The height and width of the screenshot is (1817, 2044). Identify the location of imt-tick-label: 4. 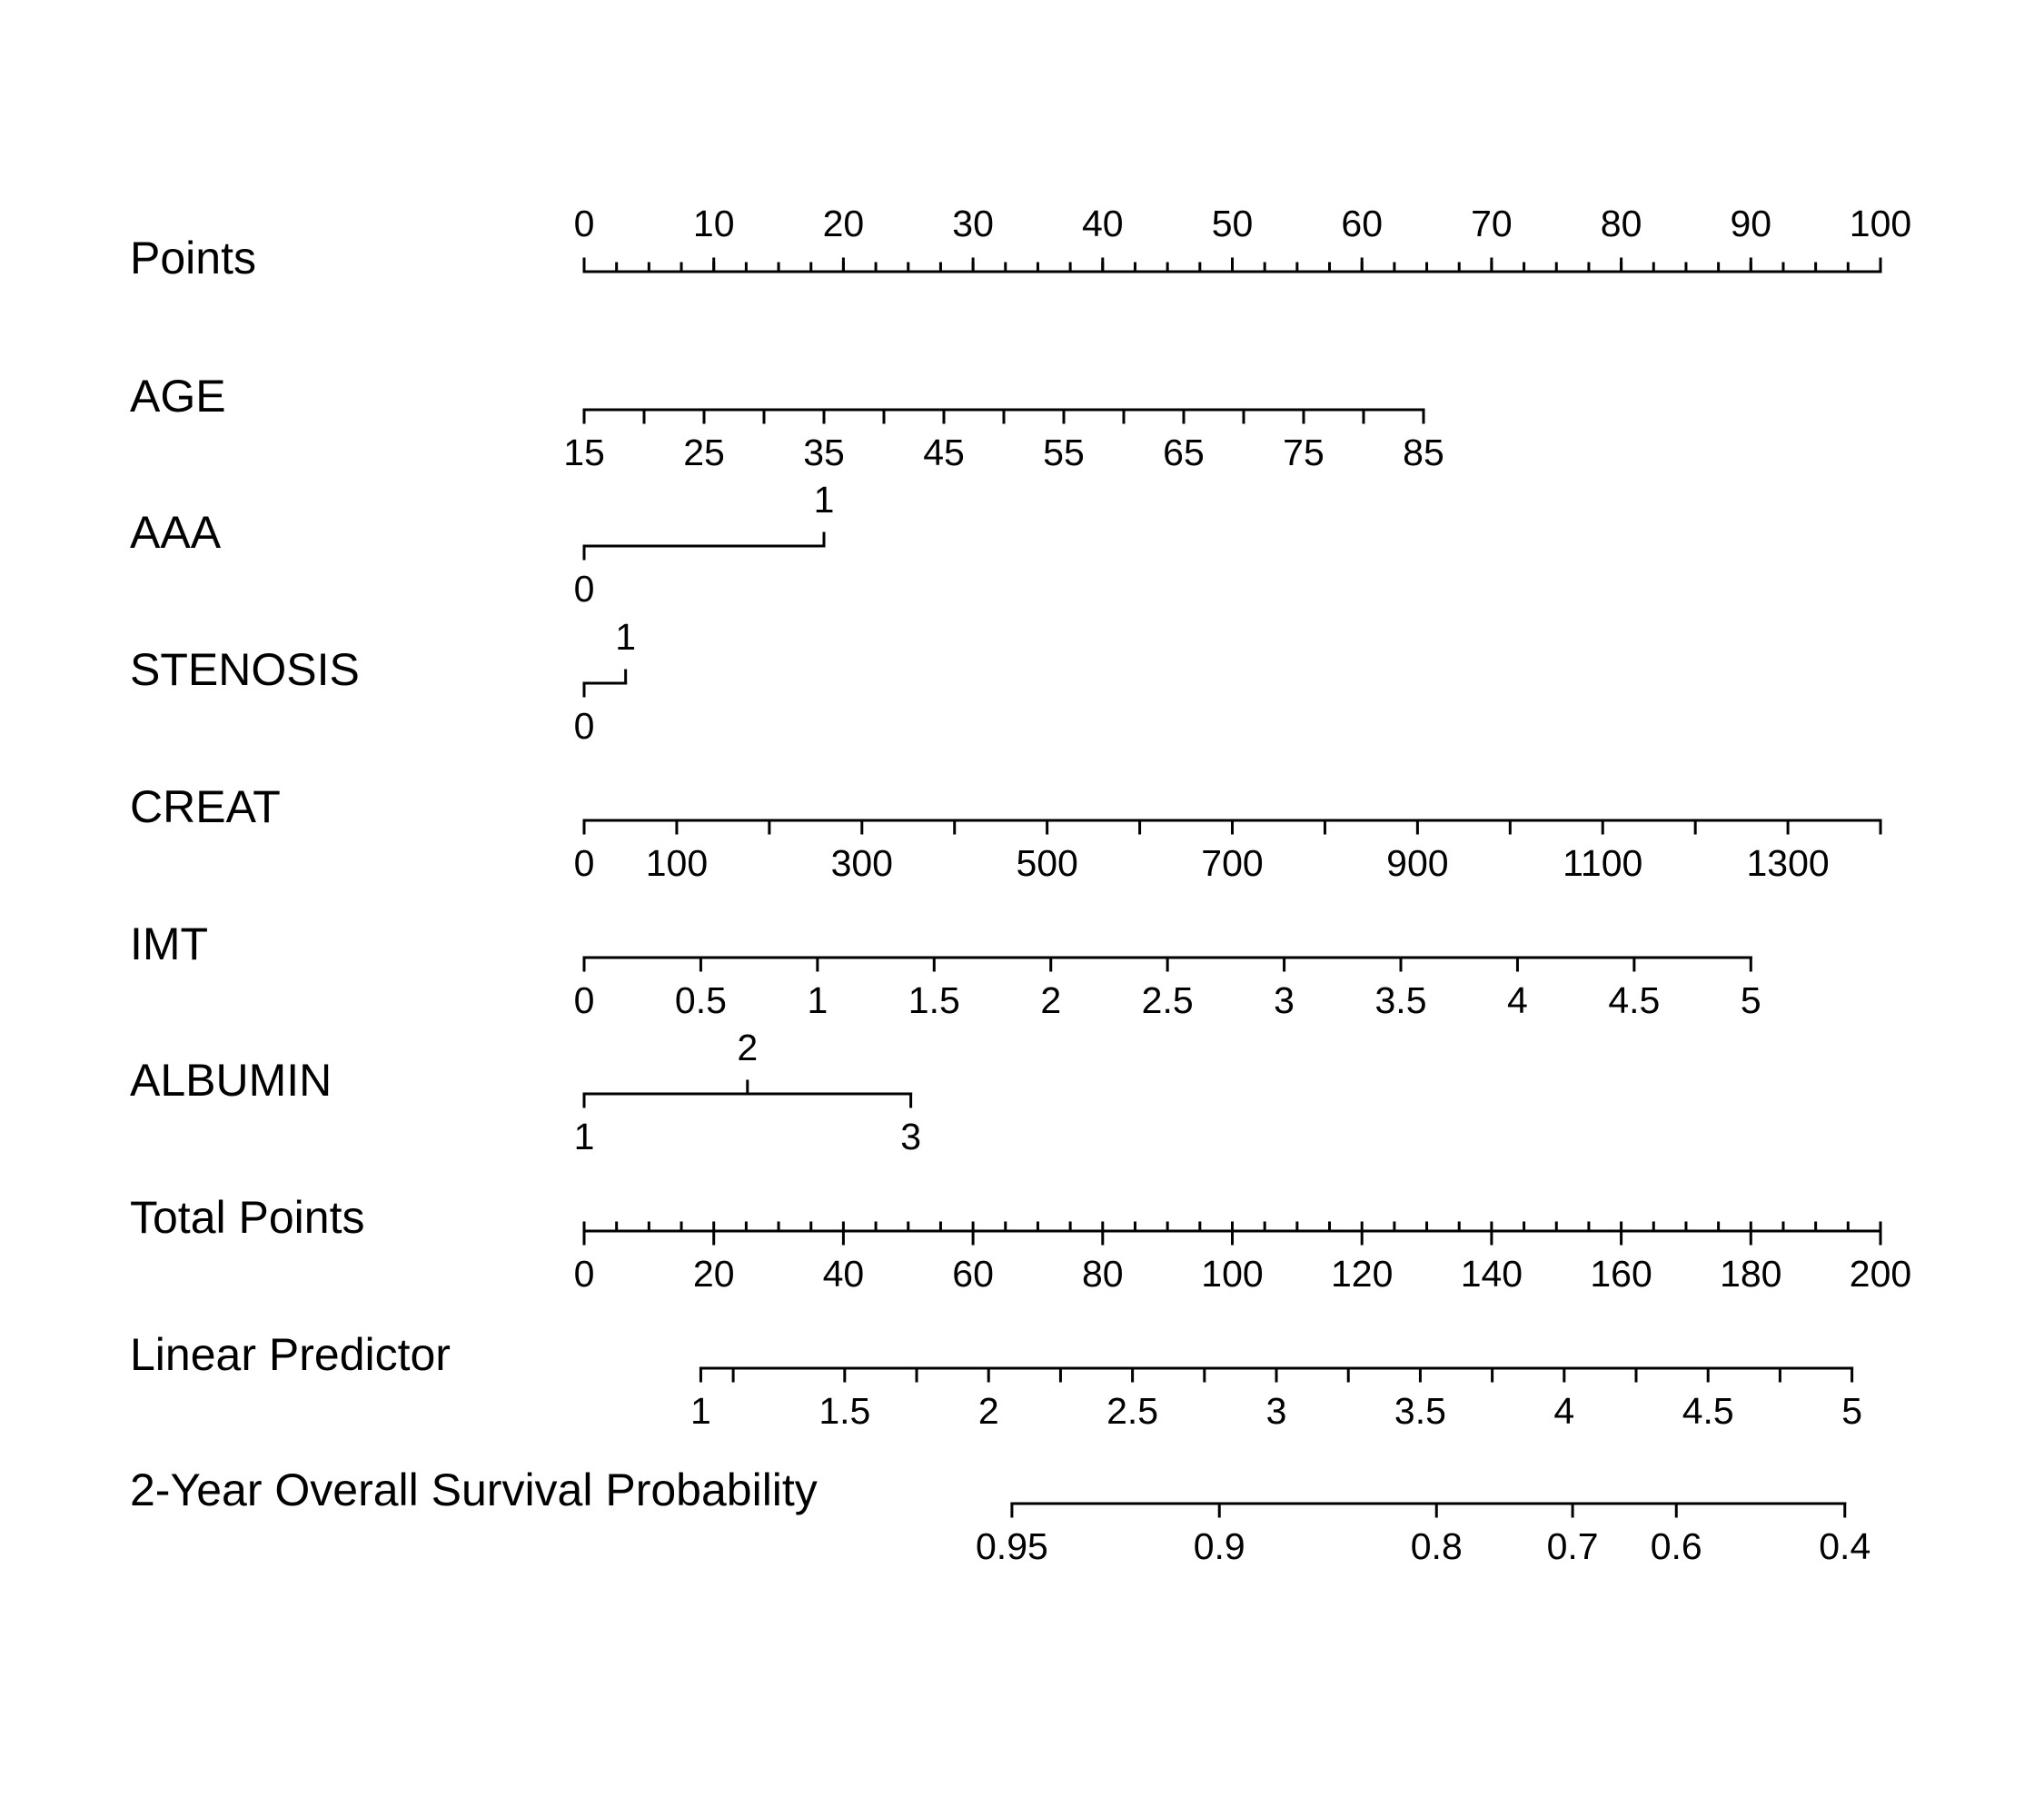
(1517, 1000).